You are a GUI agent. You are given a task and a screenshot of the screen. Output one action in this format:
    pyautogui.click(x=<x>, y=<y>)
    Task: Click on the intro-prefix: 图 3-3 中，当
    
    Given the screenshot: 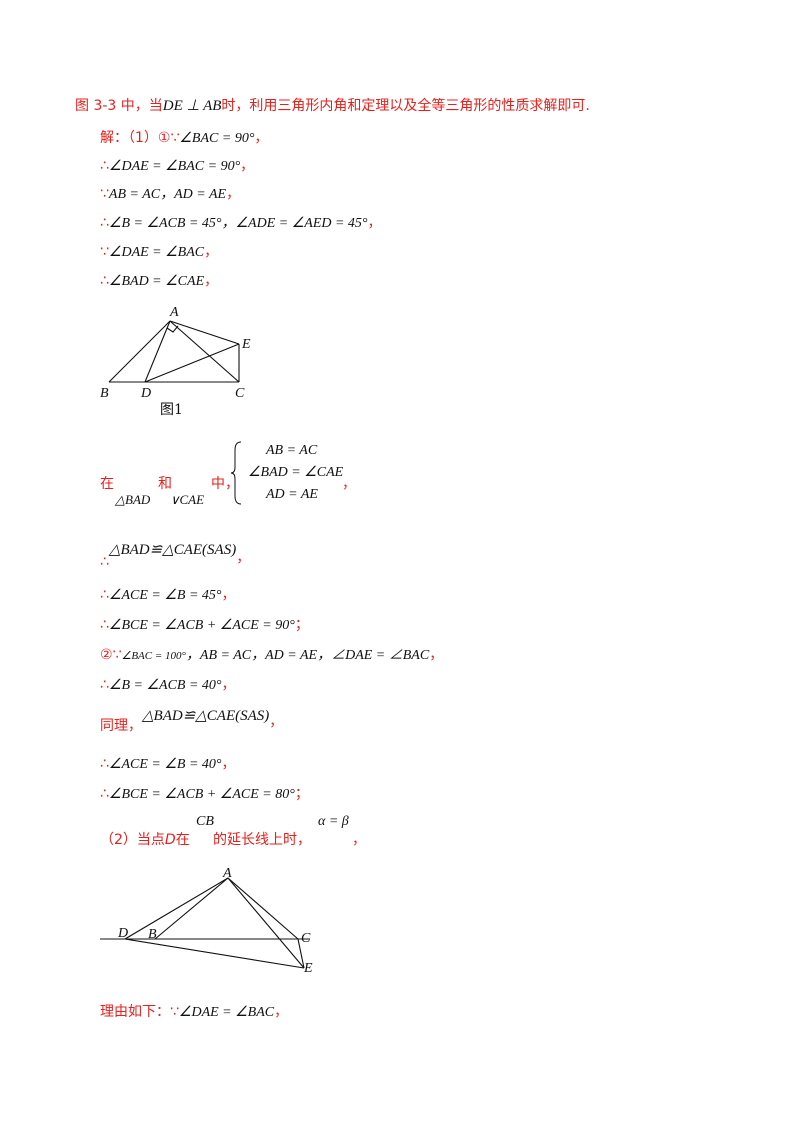 What is the action you would take?
    pyautogui.click(x=119, y=106)
    